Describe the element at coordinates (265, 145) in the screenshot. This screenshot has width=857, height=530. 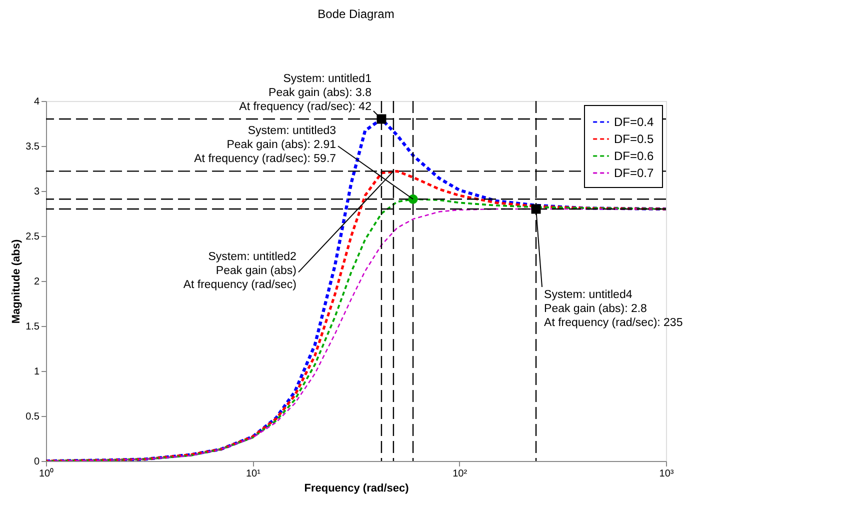
I see `annotation: System: untitled3 Peak gain (abs): 2.91 At frequency (rad/sec): 59.7` at that location.